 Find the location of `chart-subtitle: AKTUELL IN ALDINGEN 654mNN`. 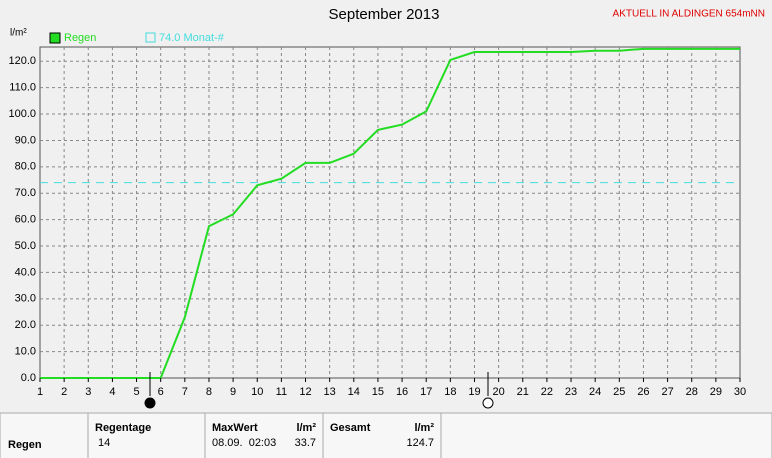

chart-subtitle: AKTUELL IN ALDINGEN 654mNN is located at coordinates (689, 14).